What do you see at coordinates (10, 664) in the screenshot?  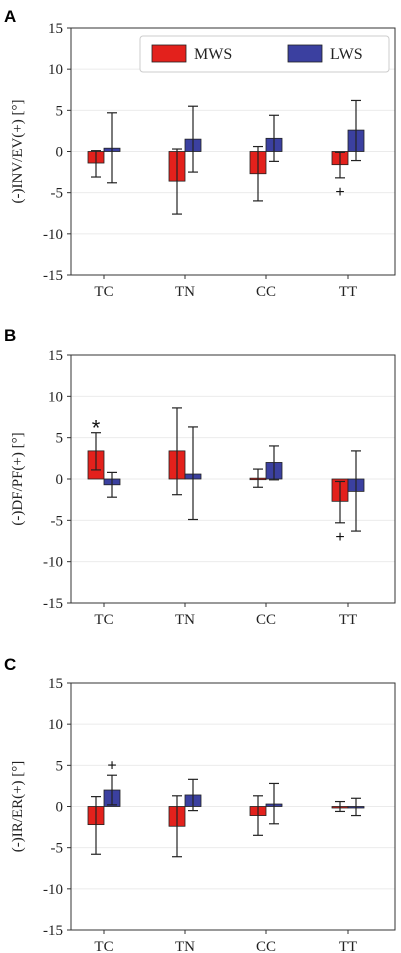 I see `panel-letter: C` at bounding box center [10, 664].